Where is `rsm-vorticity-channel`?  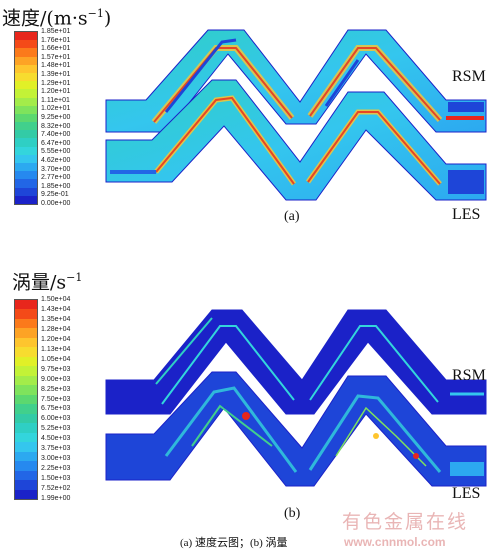
rsm-vorticity-channel is located at coordinates (296, 362).